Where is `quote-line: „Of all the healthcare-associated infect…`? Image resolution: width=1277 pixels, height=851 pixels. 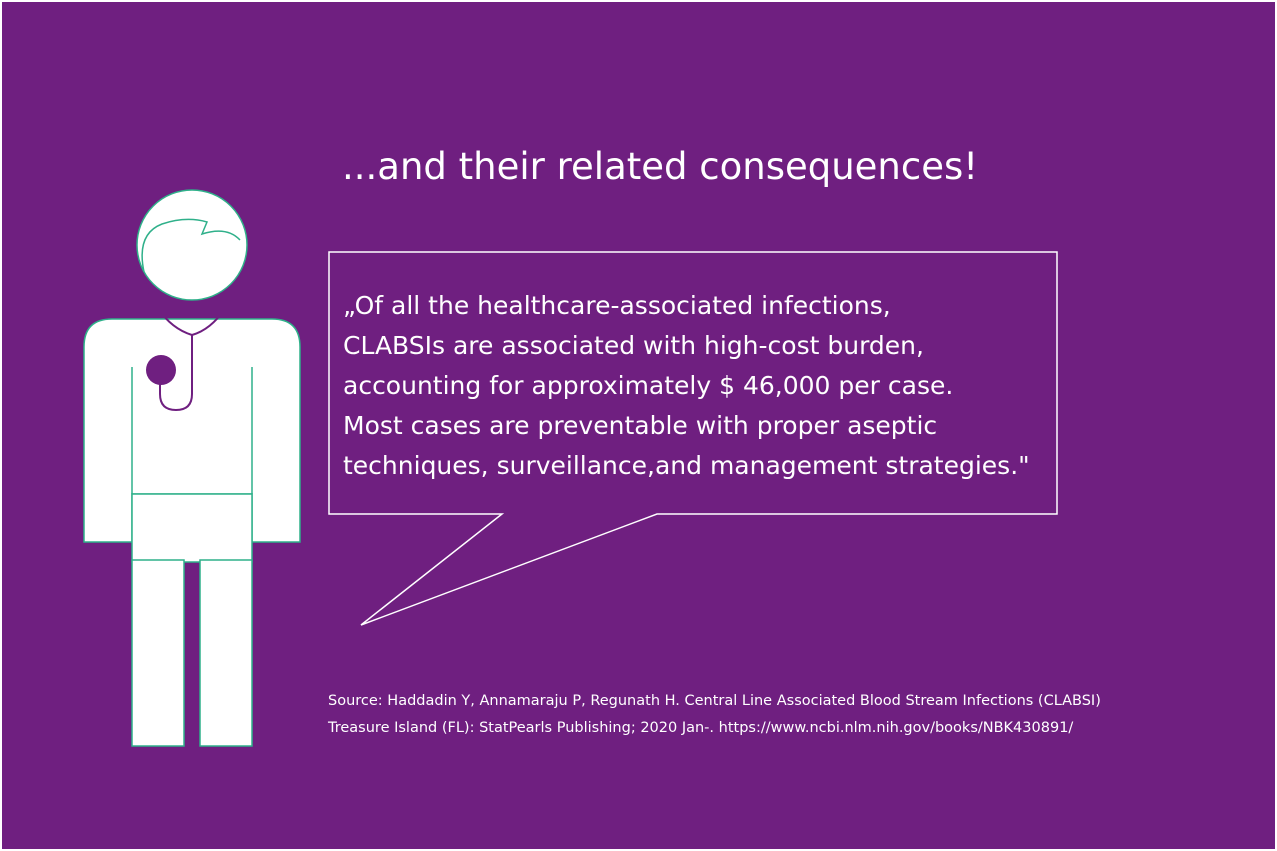
quote-line: „Of all the healthcare-associated infect… is located at coordinates (617, 305).